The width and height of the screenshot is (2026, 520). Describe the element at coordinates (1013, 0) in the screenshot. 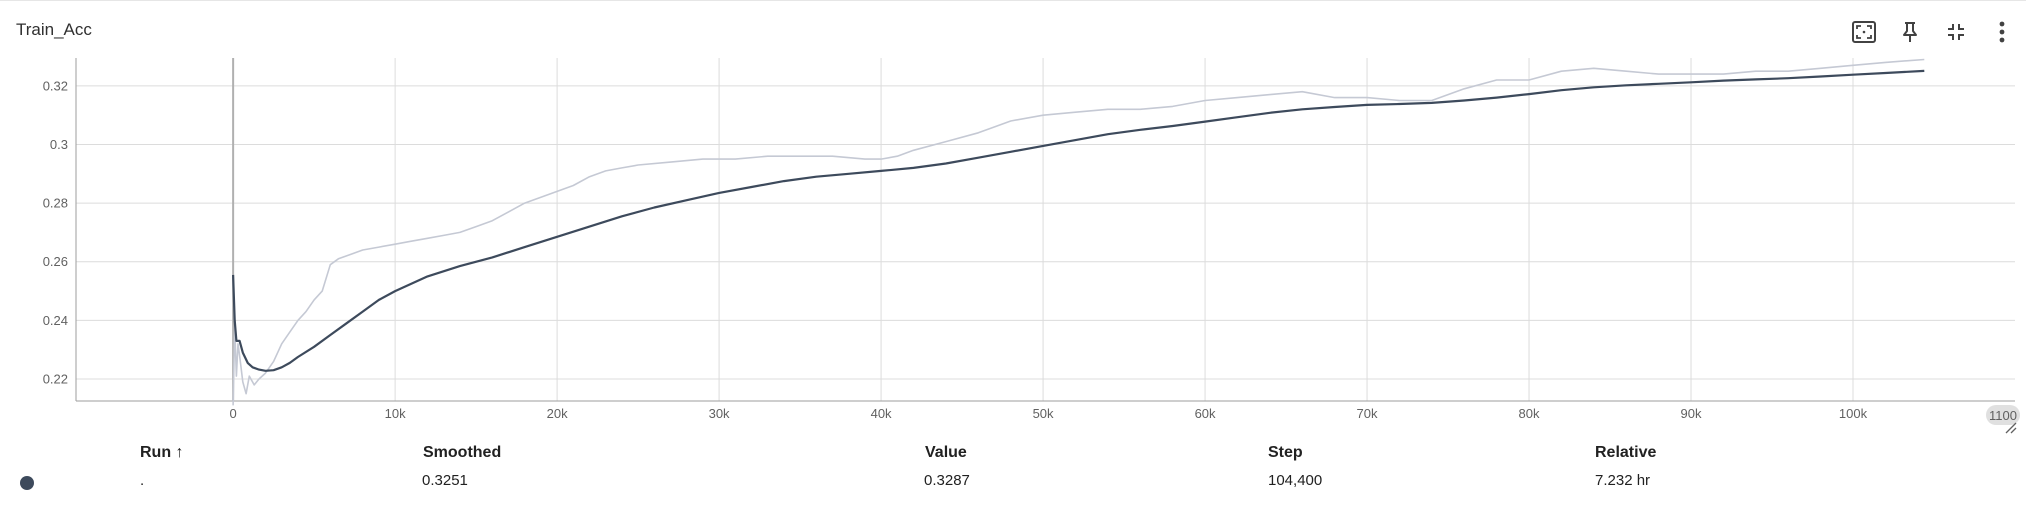

I see `card-top-border` at that location.